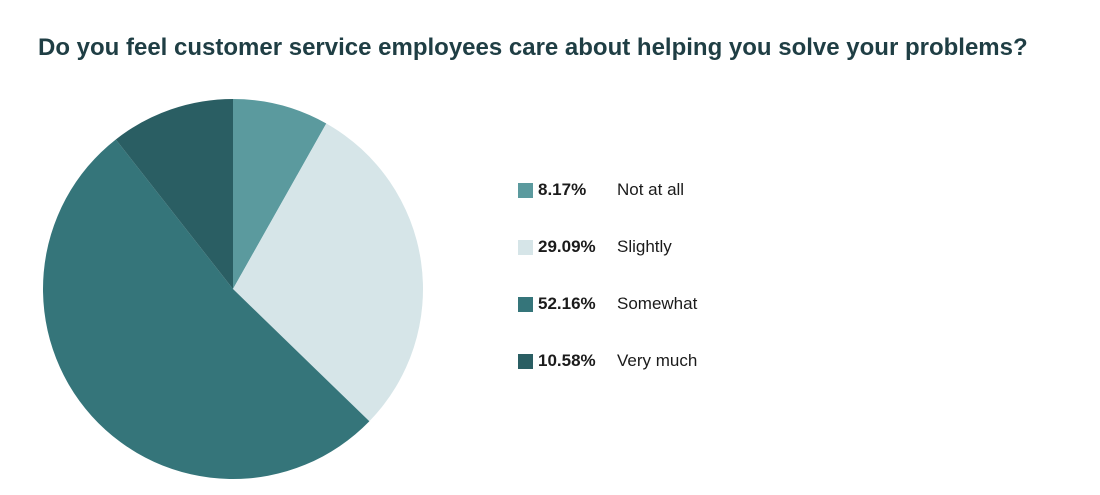 Image resolution: width=1100 pixels, height=495 pixels. What do you see at coordinates (607, 247) in the screenshot?
I see `legend-item-slightly: 29.09% Slightly` at bounding box center [607, 247].